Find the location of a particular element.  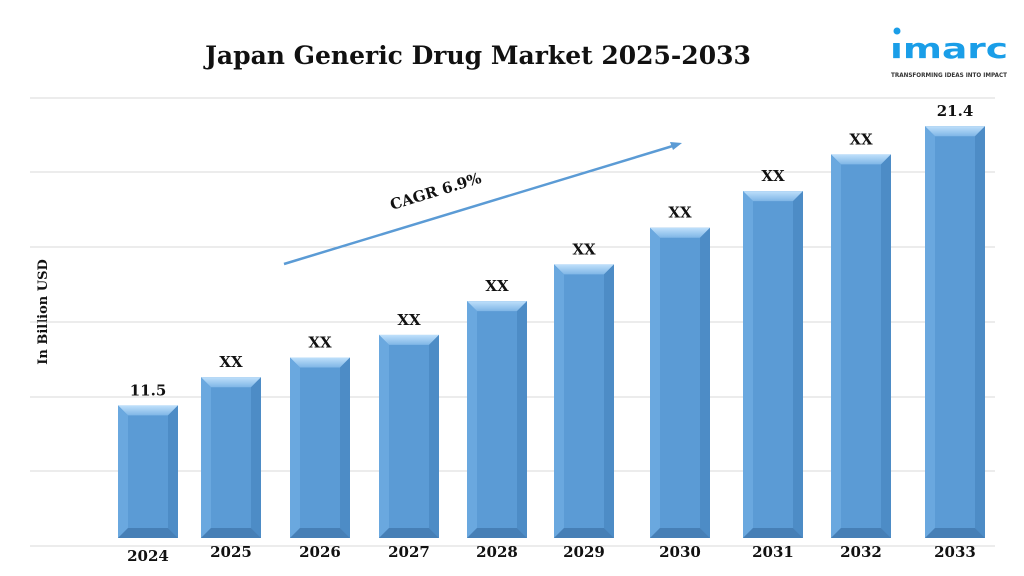

data-label: 11.5 is located at coordinates (148, 390).